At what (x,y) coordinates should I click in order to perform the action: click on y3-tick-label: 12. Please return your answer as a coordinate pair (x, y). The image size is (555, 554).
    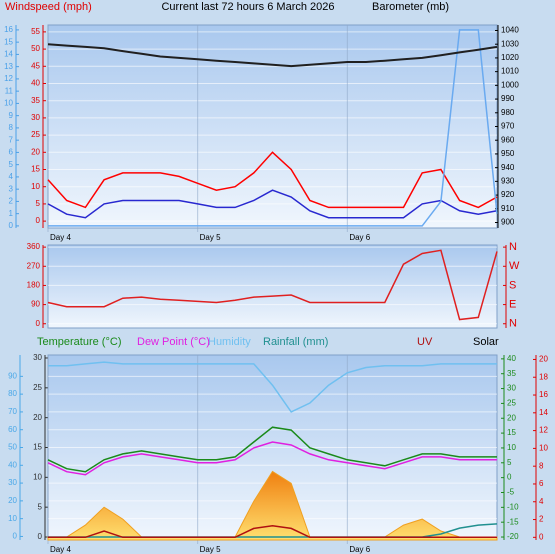
    Looking at the image, I should click on (8, 78).